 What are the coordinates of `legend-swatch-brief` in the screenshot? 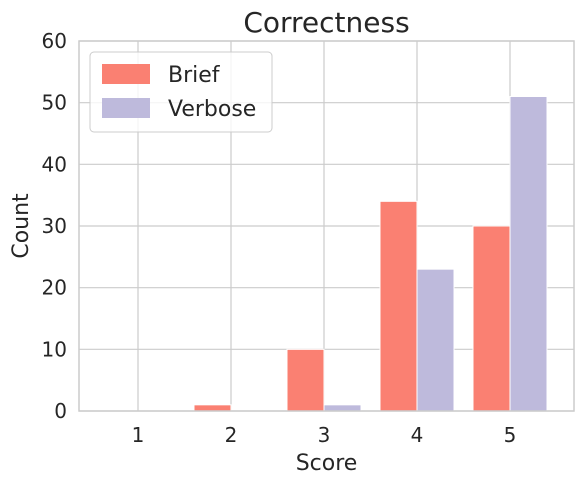 It's located at (126, 74).